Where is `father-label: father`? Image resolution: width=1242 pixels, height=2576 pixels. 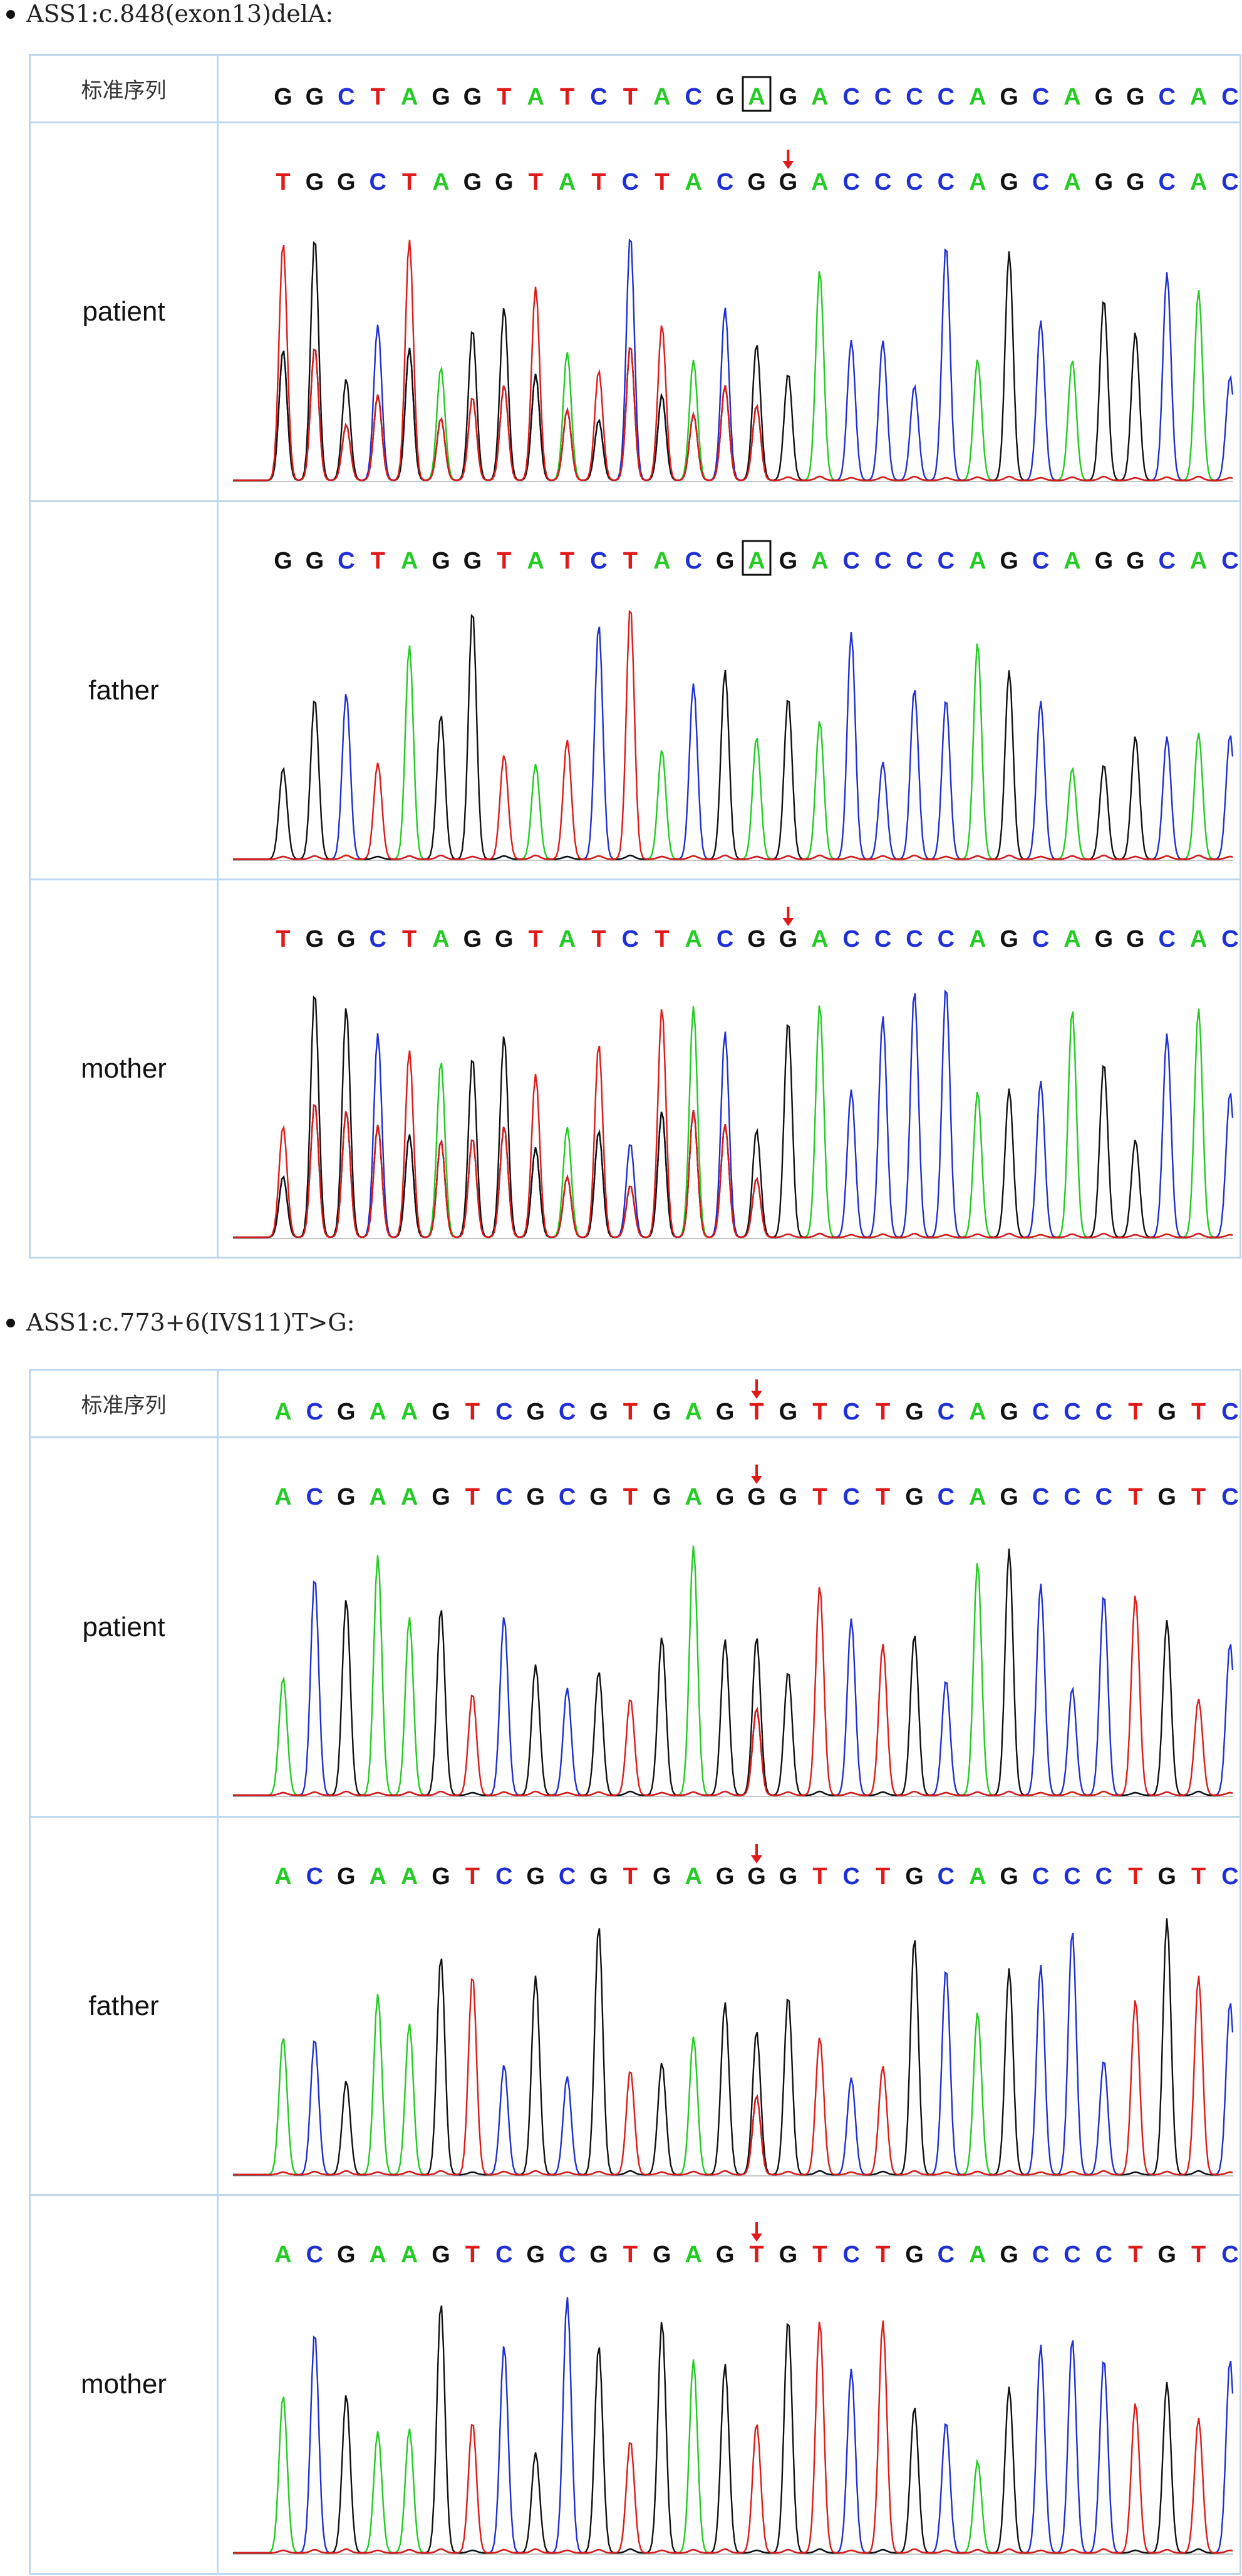 father-label: father is located at coordinates (125, 690).